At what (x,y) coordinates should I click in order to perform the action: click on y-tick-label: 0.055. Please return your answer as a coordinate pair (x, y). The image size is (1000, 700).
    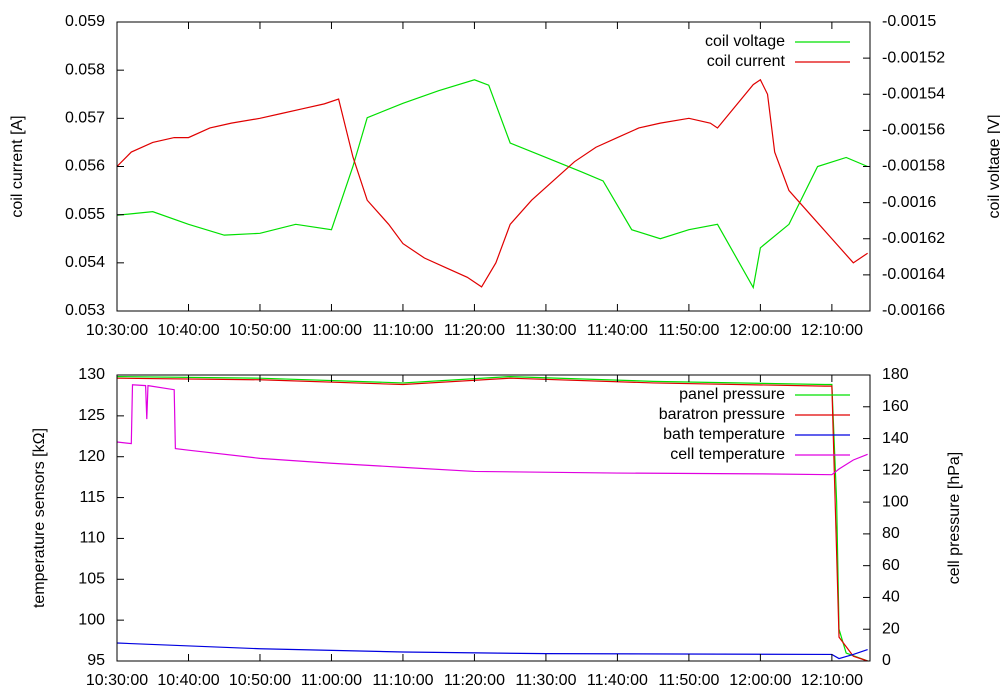
    Looking at the image, I should click on (85, 214).